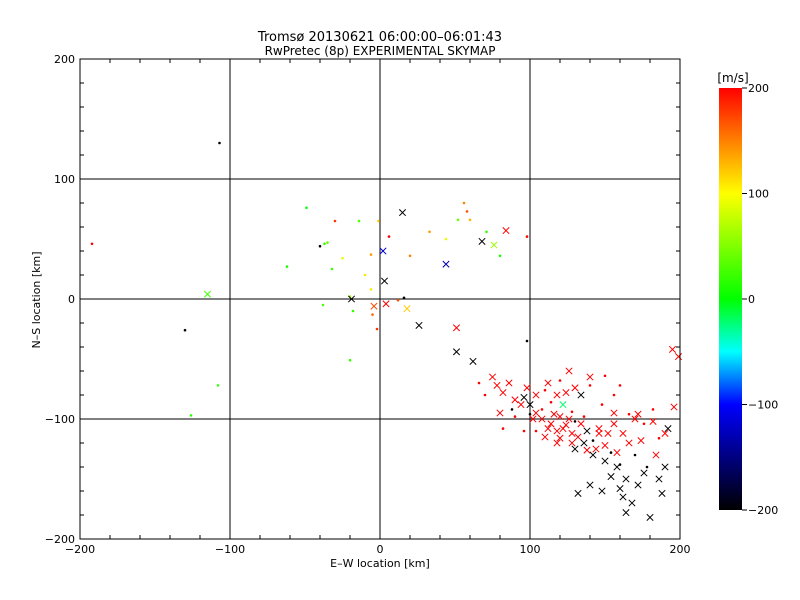  I want to click on y-axis-label: N–S location [km], so click(36, 299).